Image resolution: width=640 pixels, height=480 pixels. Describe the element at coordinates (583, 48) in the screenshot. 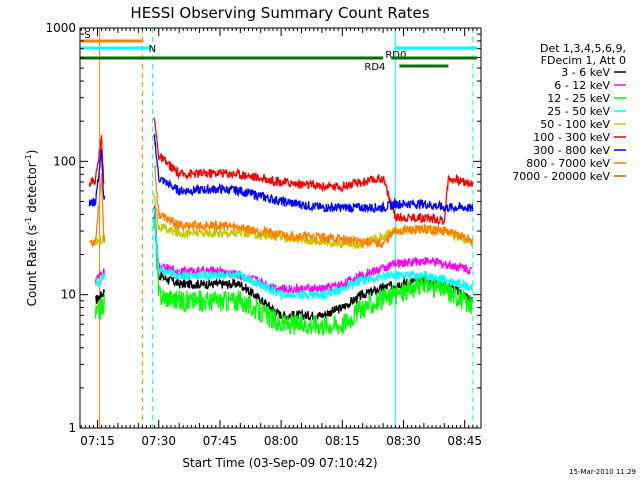

I see `legend-header-line: Det 1,3,4,5,6,9,` at that location.